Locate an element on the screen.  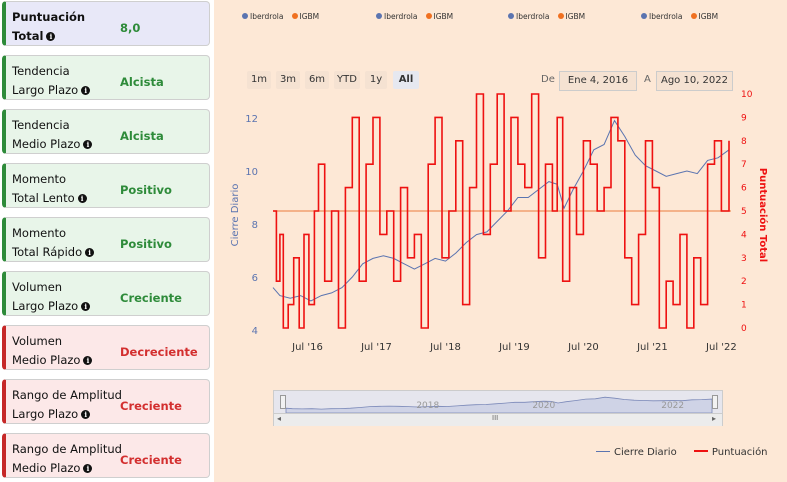
indicator-card: Rango de Amplitud Medio Plazo i Creciente is located at coordinates (106, 455).